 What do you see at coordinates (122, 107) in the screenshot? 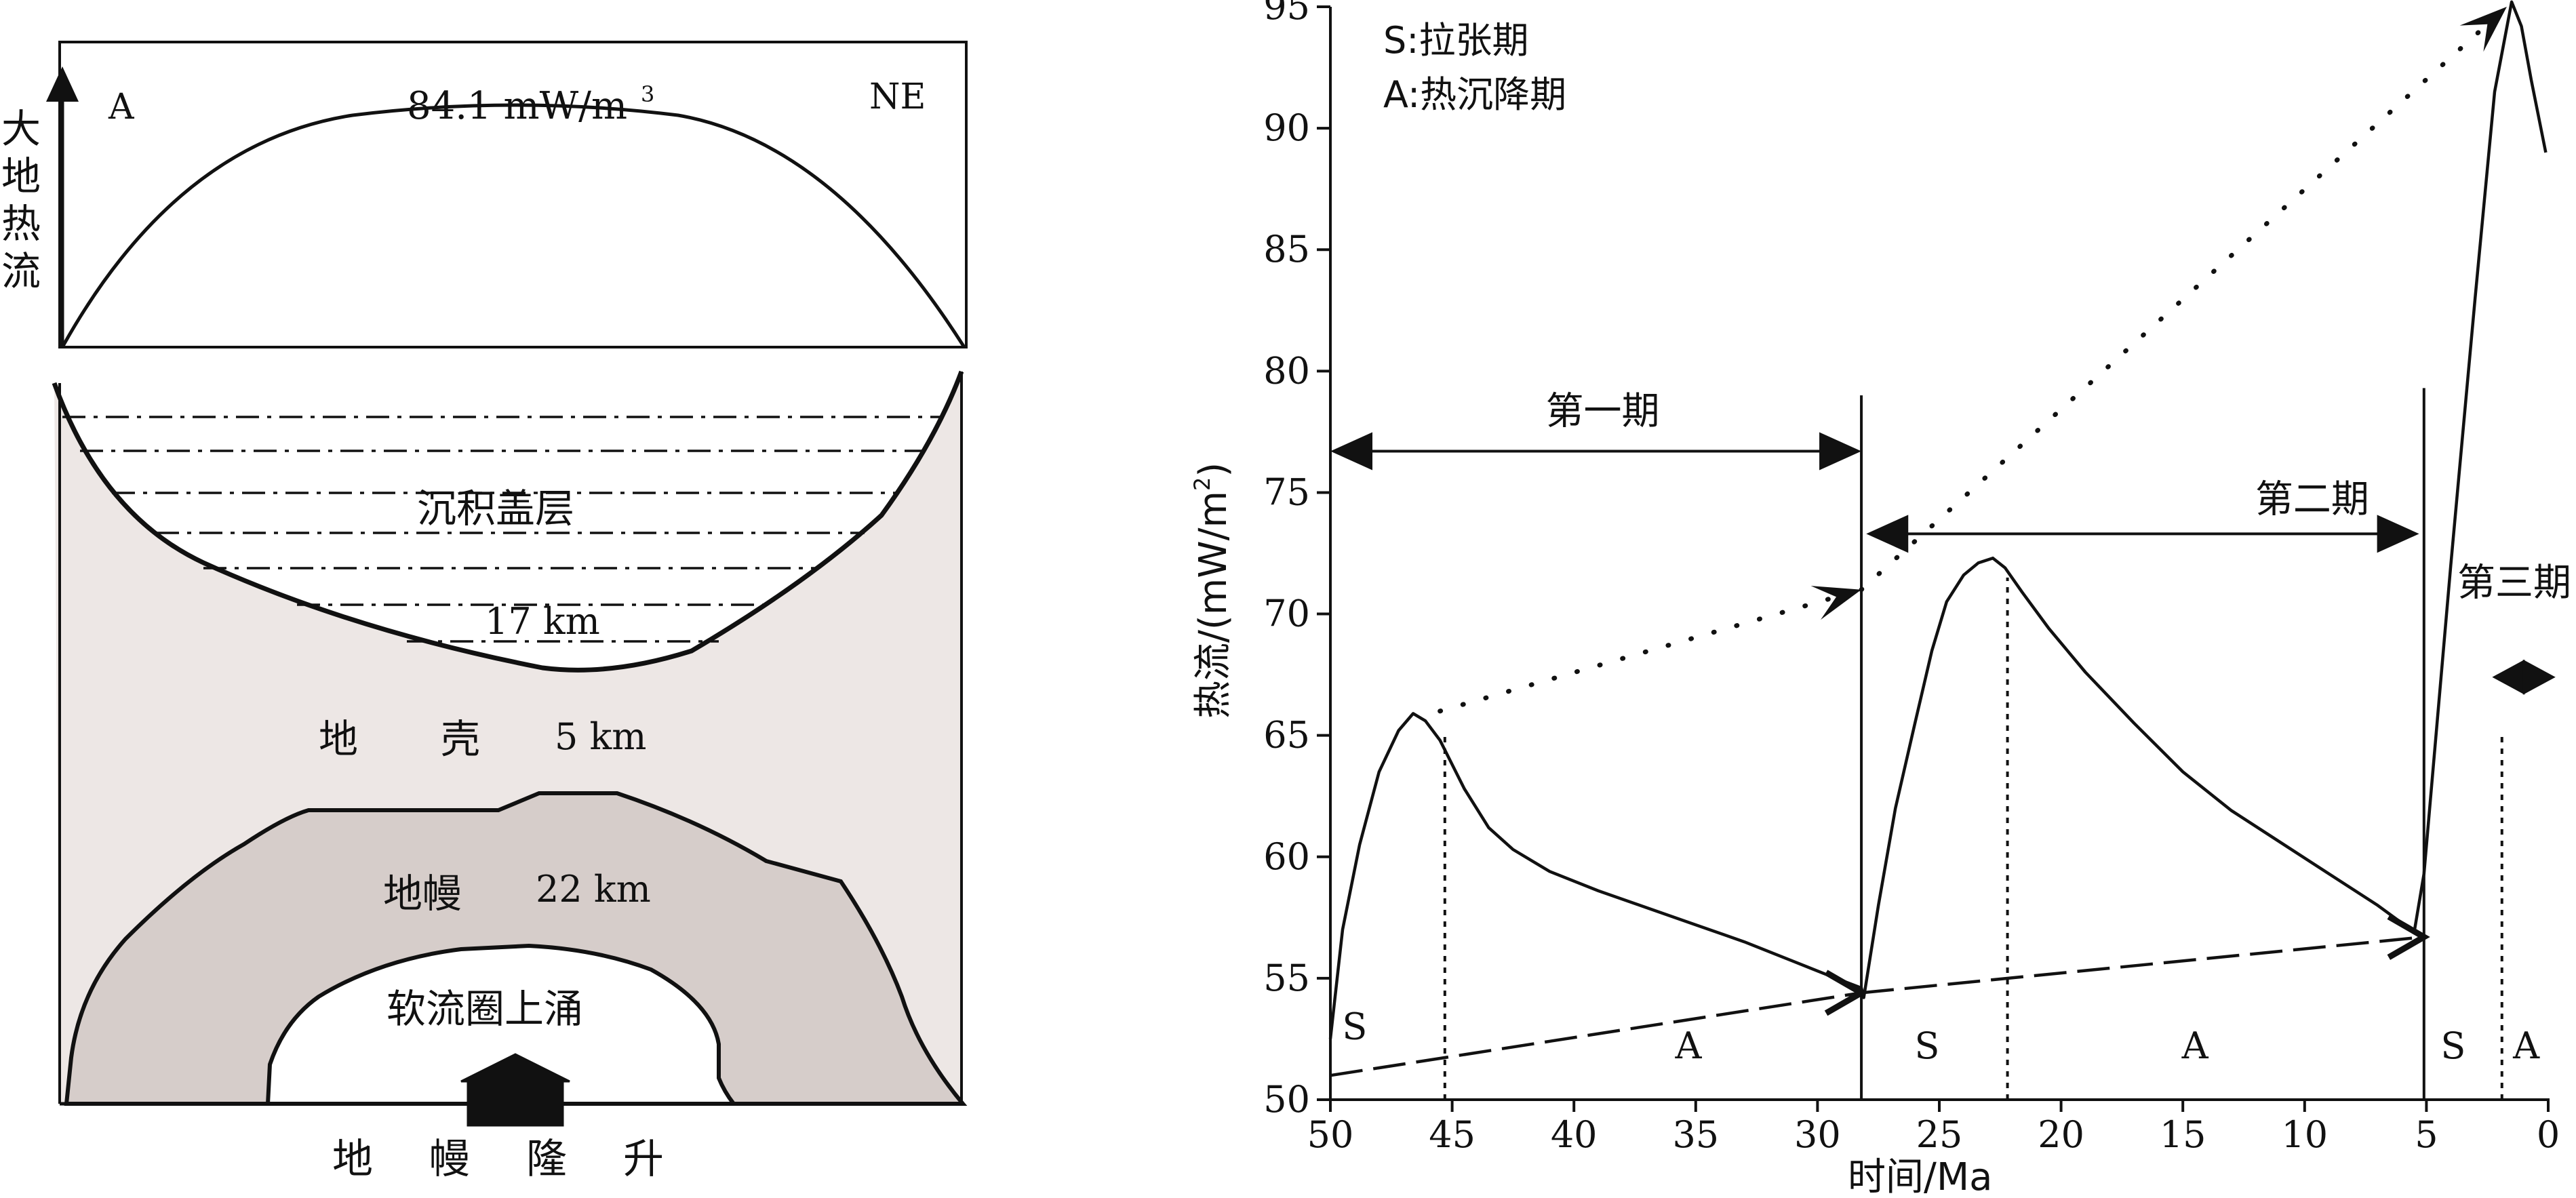
I see `profile-end-left: A` at bounding box center [122, 107].